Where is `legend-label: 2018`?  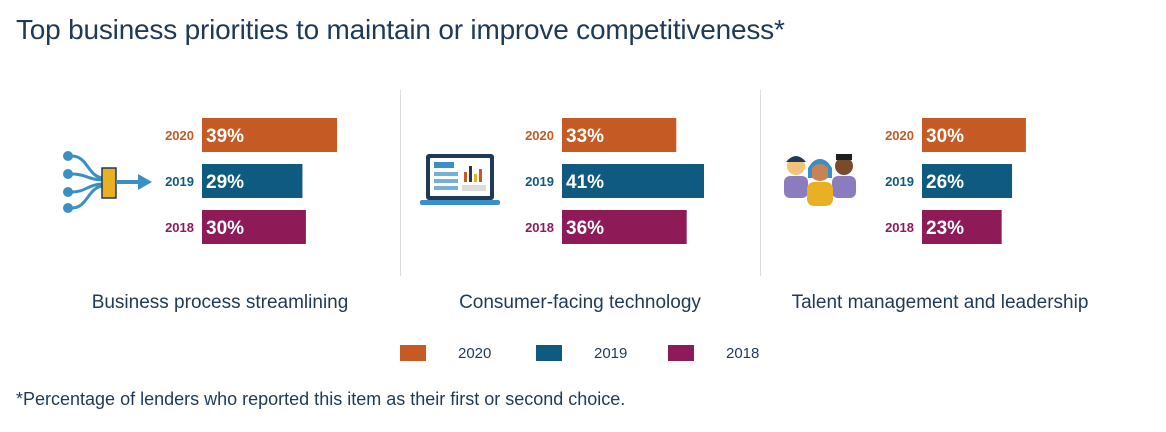 legend-label: 2018 is located at coordinates (743, 353).